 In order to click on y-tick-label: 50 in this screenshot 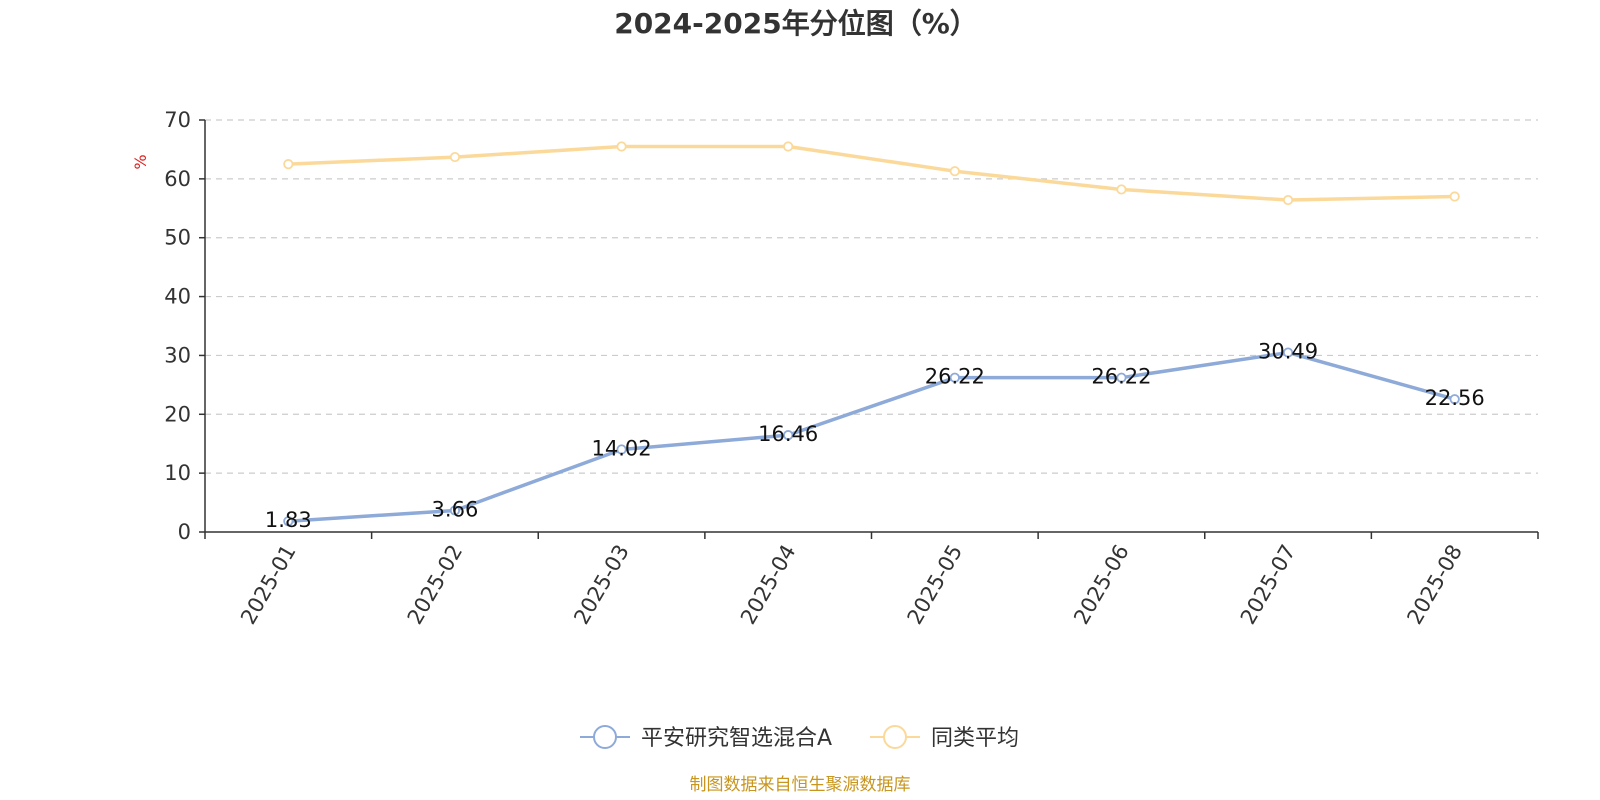, I will do `click(177, 238)`.